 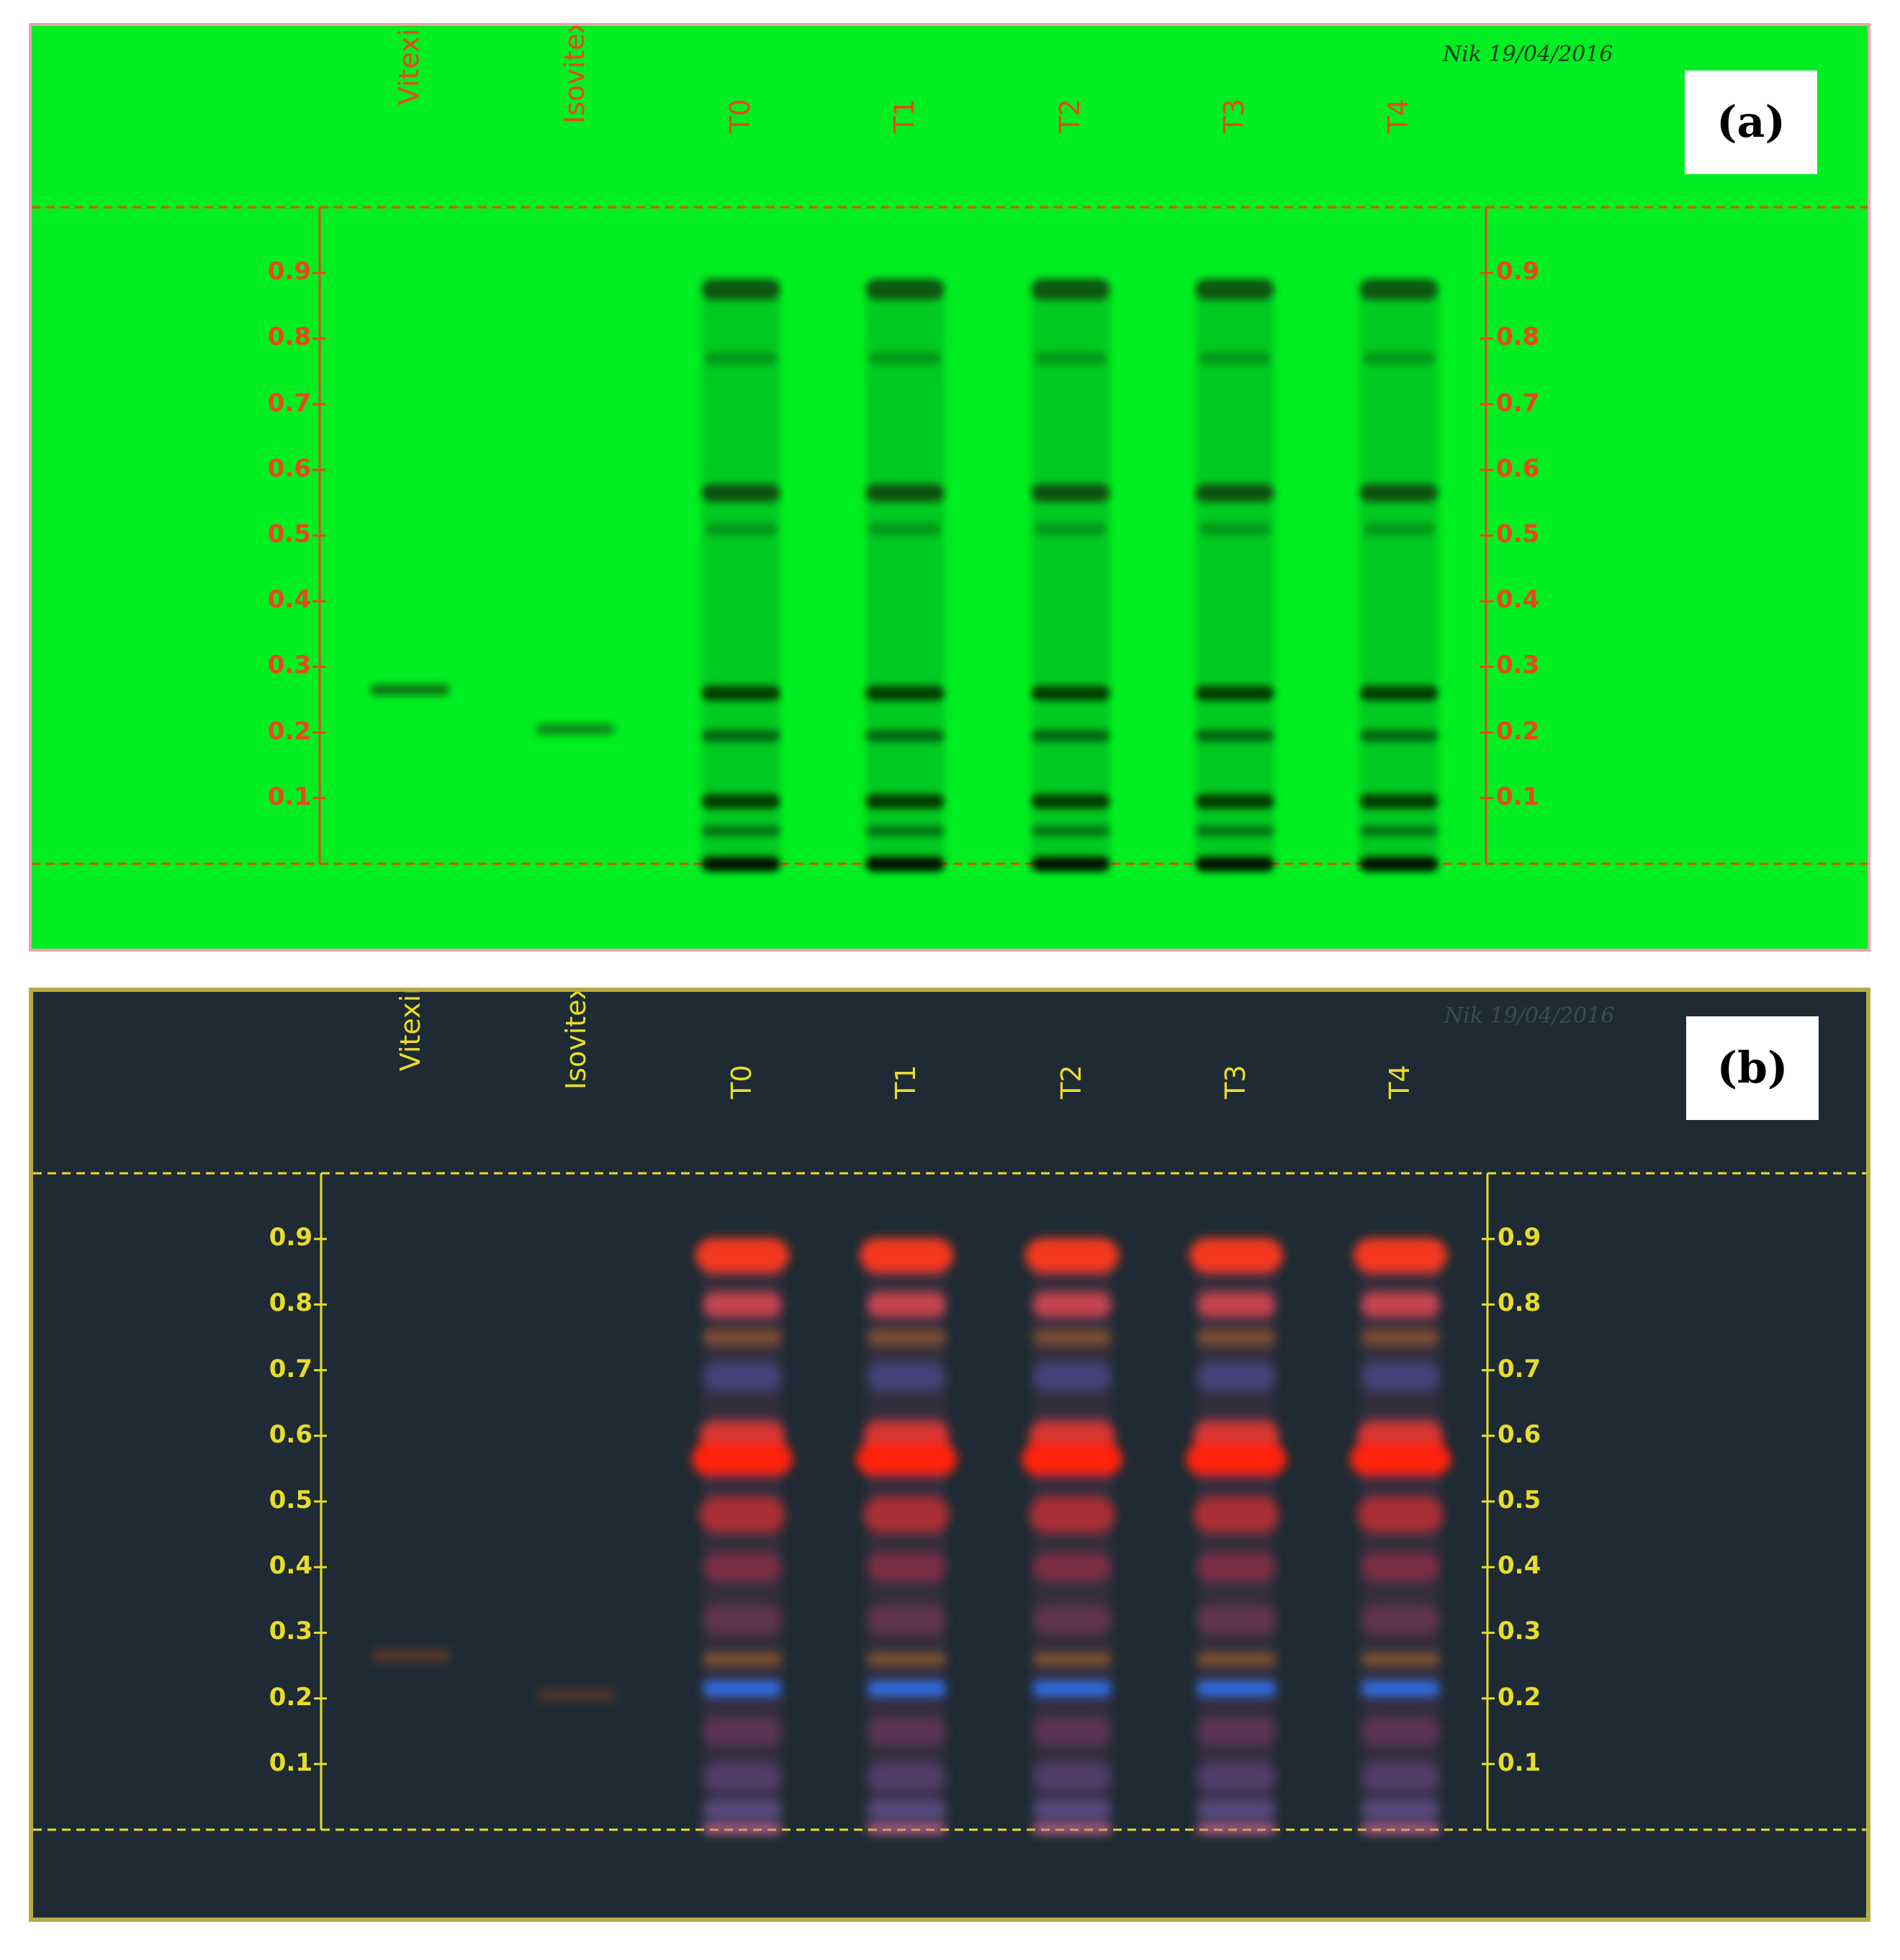 What do you see at coordinates (289, 731) in the screenshot?
I see `rf-tick-label-left: 0.2` at bounding box center [289, 731].